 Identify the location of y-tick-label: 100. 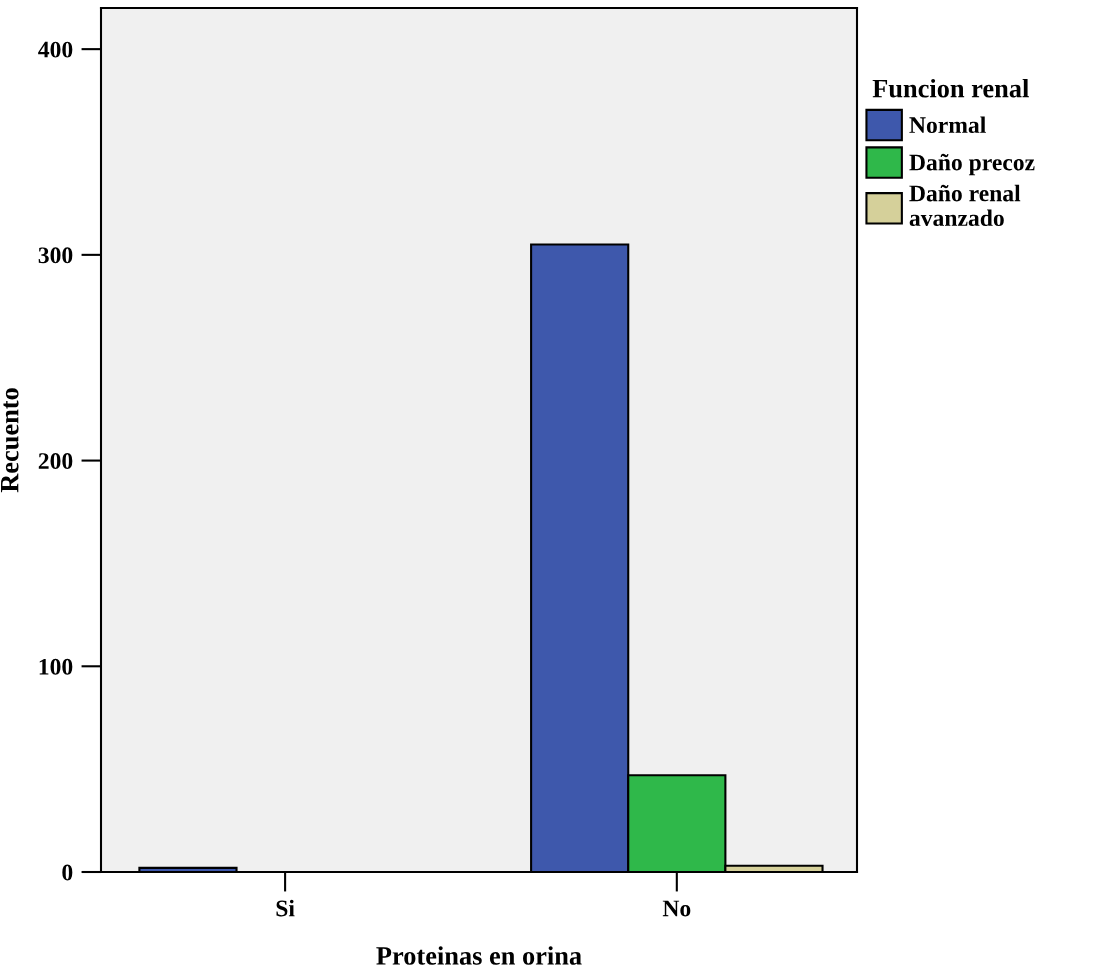
(56, 666).